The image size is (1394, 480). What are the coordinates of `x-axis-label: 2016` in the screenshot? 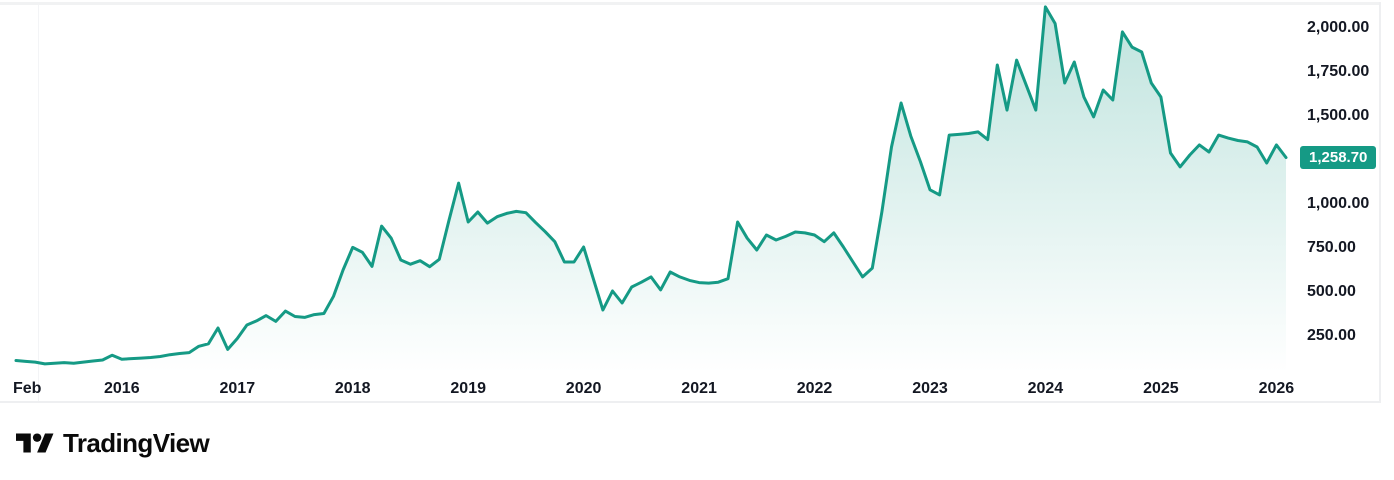 It's located at (122, 388).